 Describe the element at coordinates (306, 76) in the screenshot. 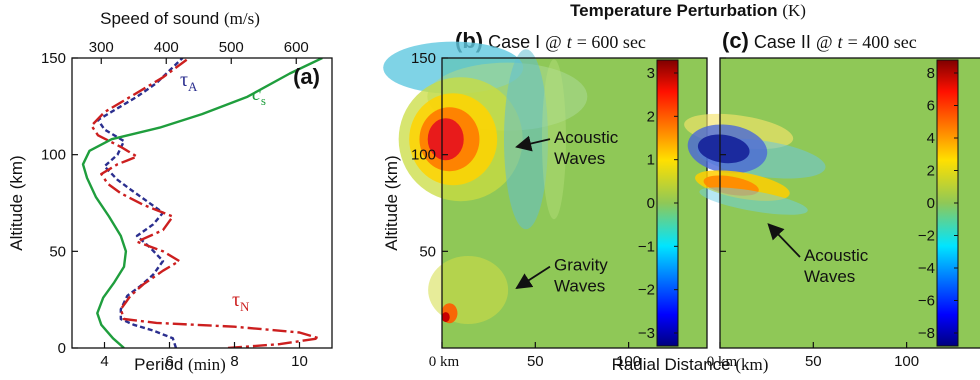

I see `panel-a-label: (a)` at that location.